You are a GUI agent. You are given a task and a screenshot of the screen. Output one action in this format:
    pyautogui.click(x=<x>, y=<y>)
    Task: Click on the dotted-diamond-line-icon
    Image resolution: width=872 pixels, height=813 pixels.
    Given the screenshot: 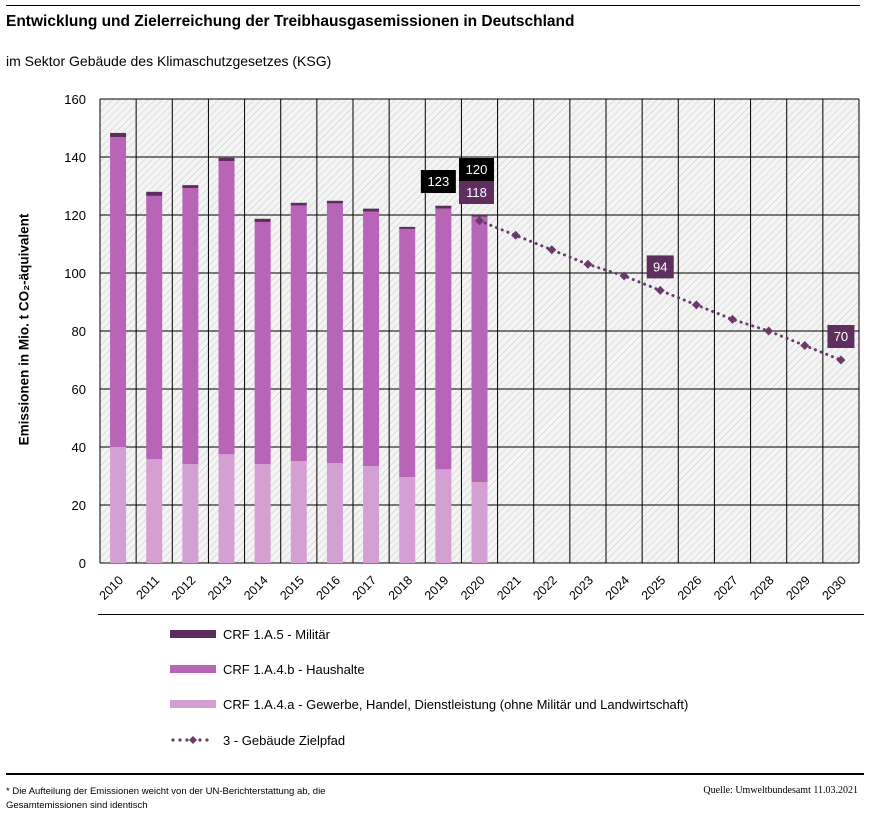 What is the action you would take?
    pyautogui.click(x=190, y=740)
    